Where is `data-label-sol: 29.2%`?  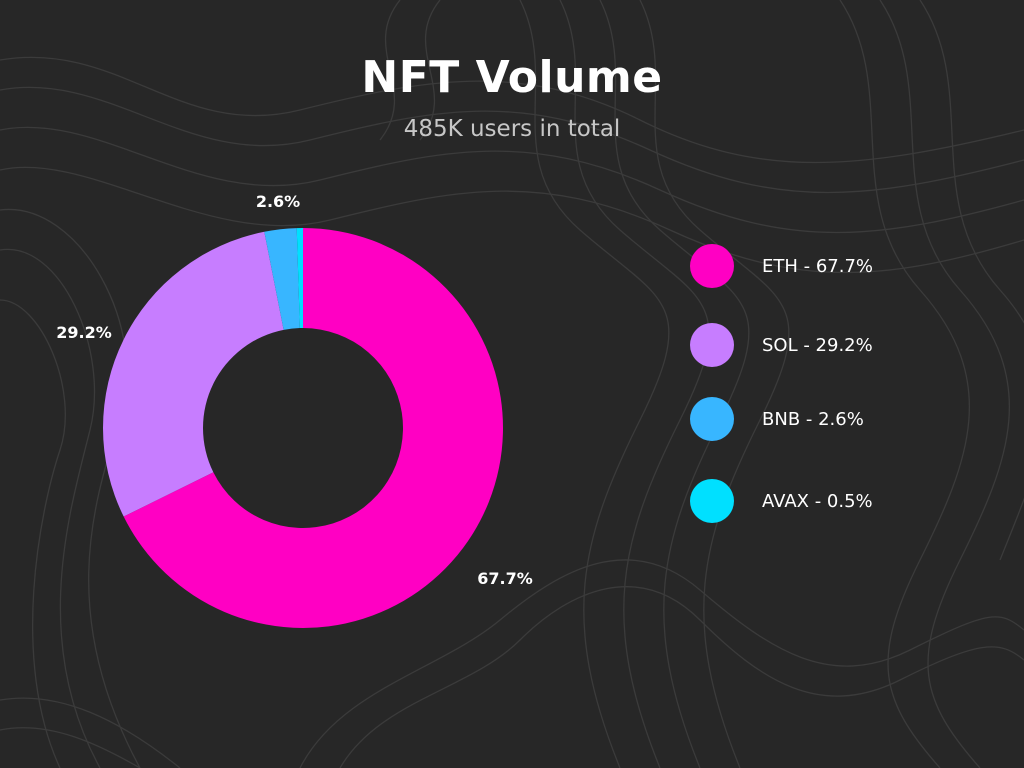
data-label-sol: 29.2% is located at coordinates (84, 332).